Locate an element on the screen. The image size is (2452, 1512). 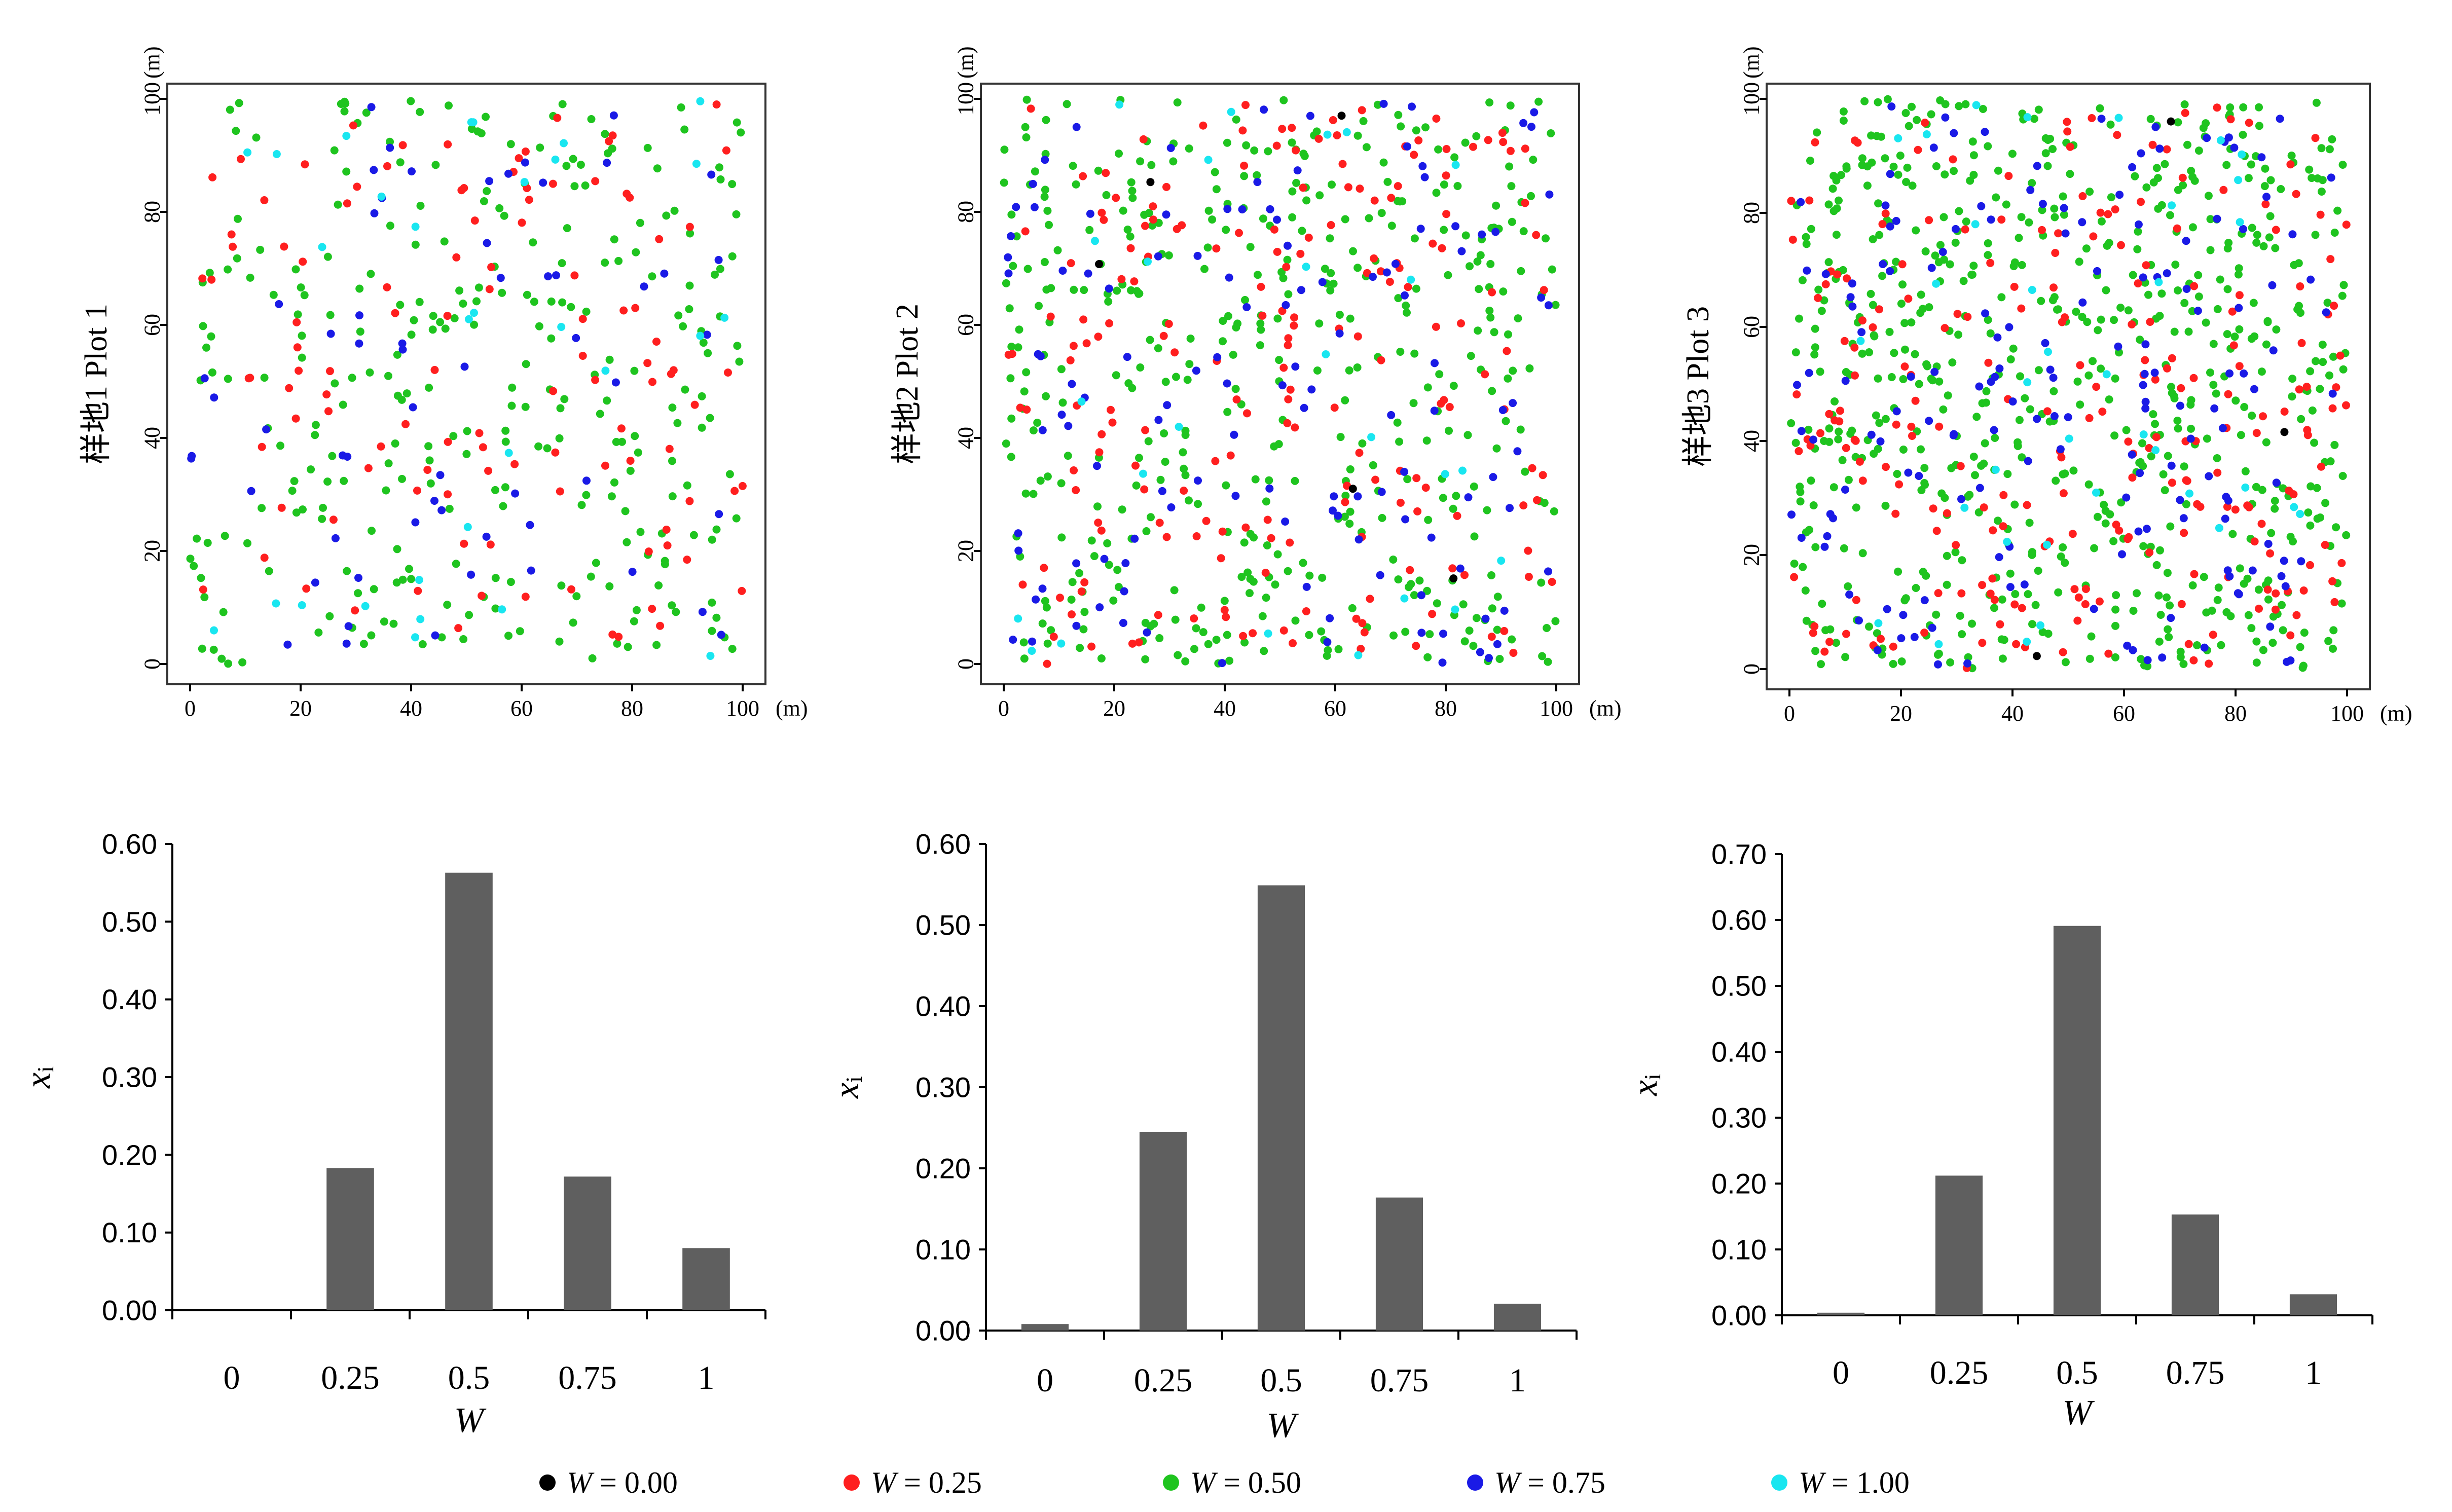
y-tick-label: 0 is located at coordinates (966, 664).